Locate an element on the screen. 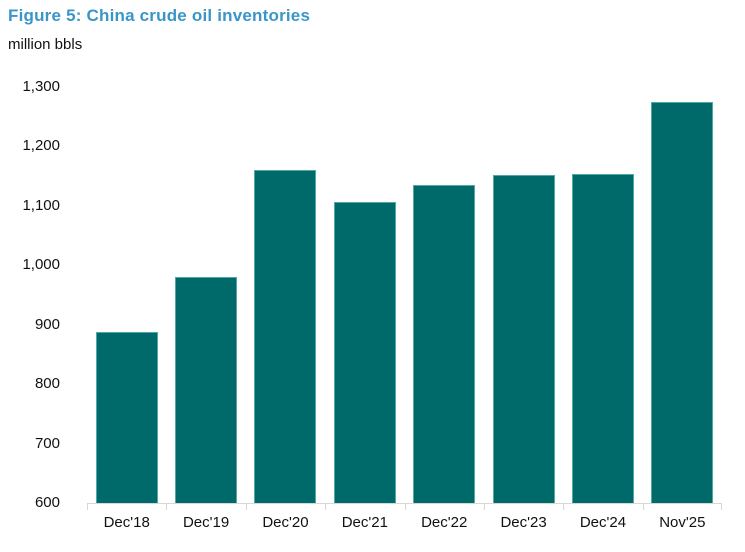 The height and width of the screenshot is (552, 745). x-axis-tick-label: Nov'25 is located at coordinates (682, 522).